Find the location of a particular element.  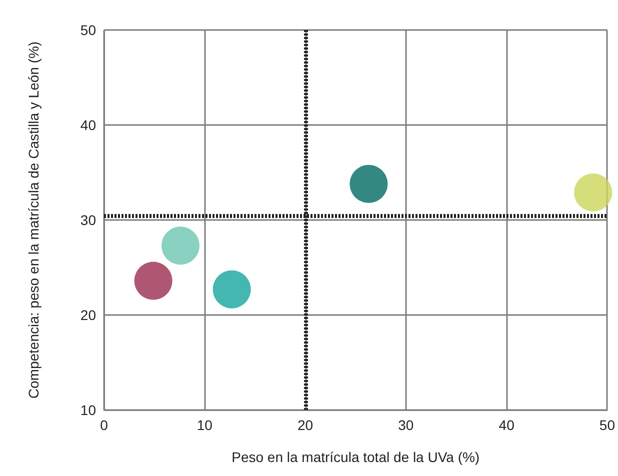

y-tick-label: 50 is located at coordinates (88, 30).